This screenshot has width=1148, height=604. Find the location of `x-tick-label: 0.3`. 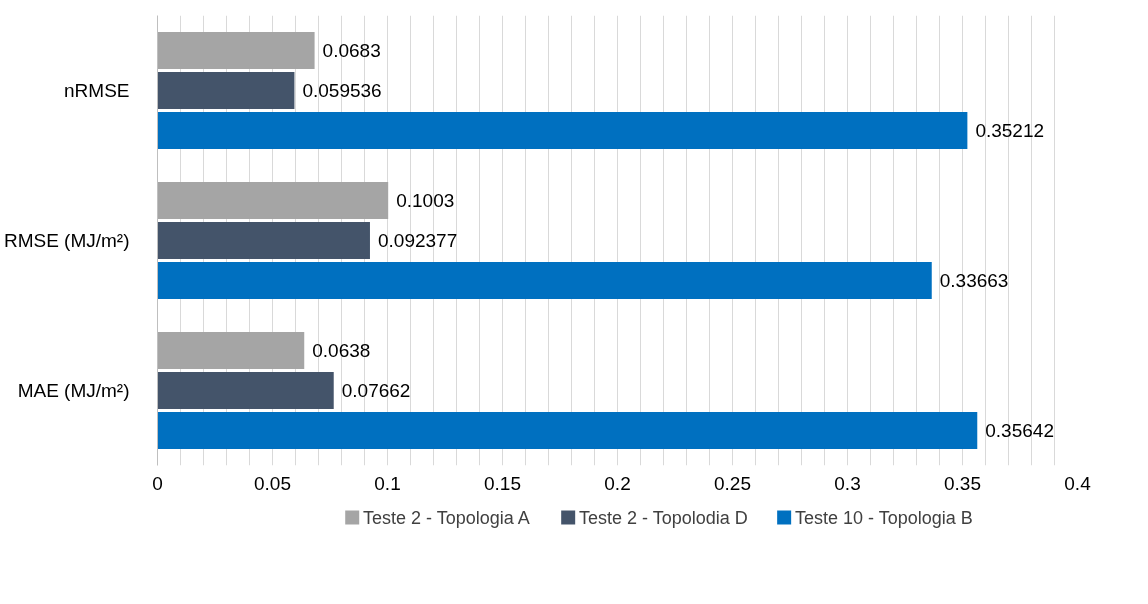

x-tick-label: 0.3 is located at coordinates (847, 483).